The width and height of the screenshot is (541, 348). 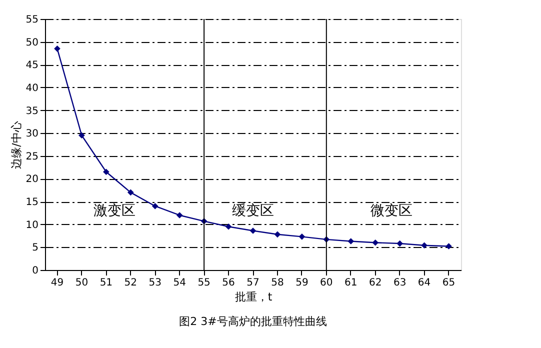 I want to click on x-tick-label: 56, so click(x=228, y=283).